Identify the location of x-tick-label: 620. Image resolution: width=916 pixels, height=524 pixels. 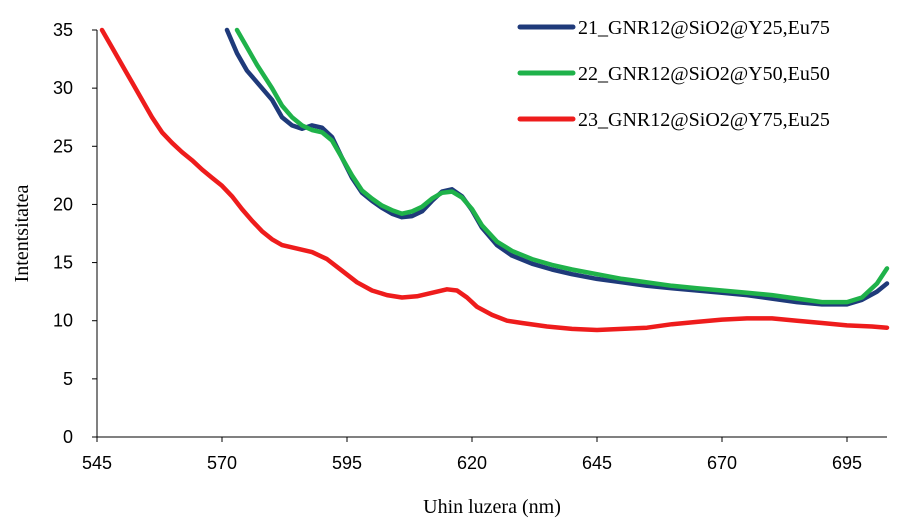
(472, 463).